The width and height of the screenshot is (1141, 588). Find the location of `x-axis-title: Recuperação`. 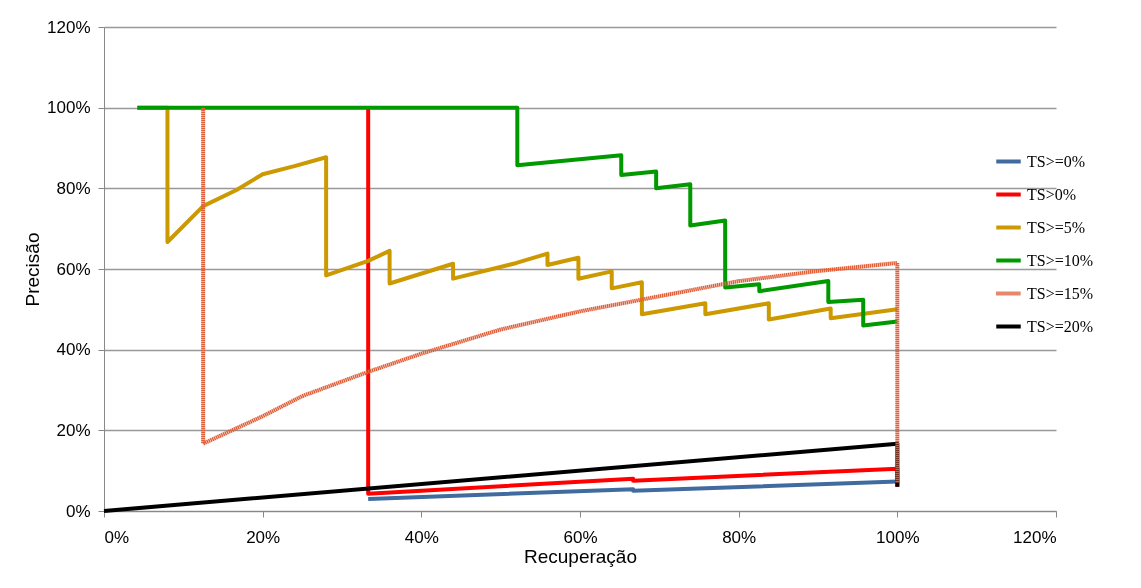

x-axis-title: Recuperação is located at coordinates (580, 556).